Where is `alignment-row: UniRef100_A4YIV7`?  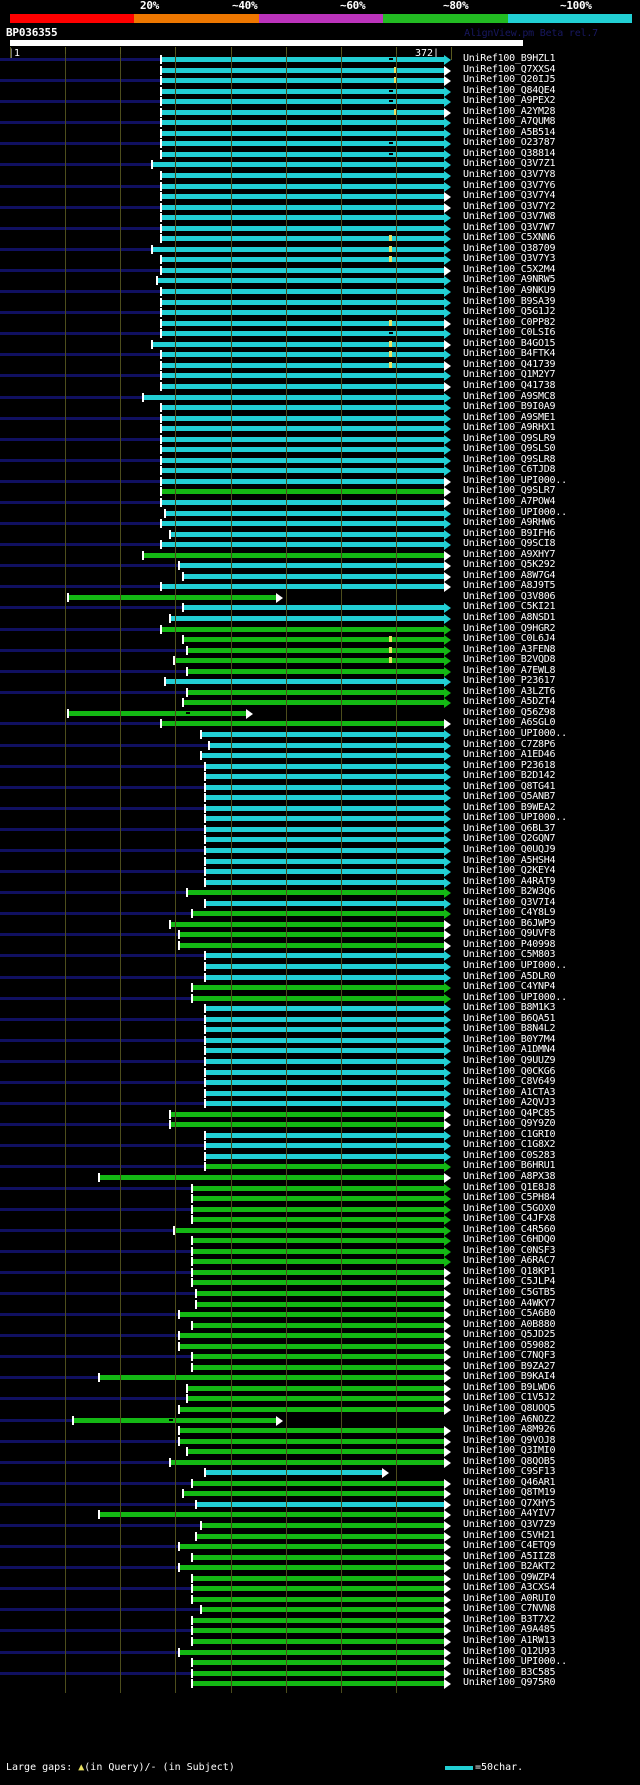 alignment-row: UniRef100_A4YIV7 is located at coordinates (320, 1514).